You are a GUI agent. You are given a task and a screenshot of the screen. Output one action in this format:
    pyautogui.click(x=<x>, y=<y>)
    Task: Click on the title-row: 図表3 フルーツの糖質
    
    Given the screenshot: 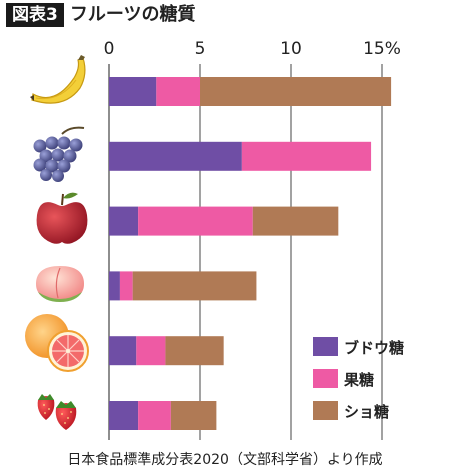 What is the action you would take?
    pyautogui.click(x=100, y=15)
    